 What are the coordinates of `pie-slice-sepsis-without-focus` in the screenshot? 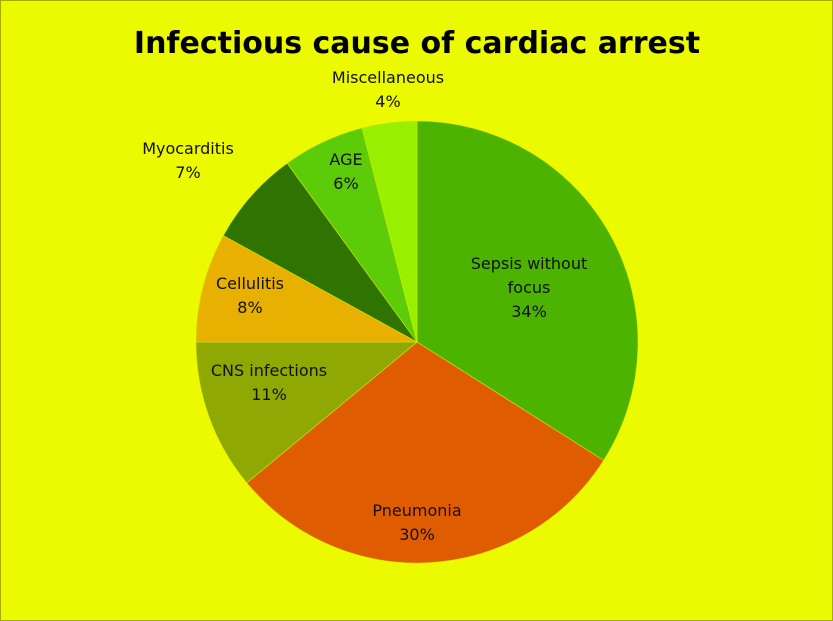 It's located at (527, 290).